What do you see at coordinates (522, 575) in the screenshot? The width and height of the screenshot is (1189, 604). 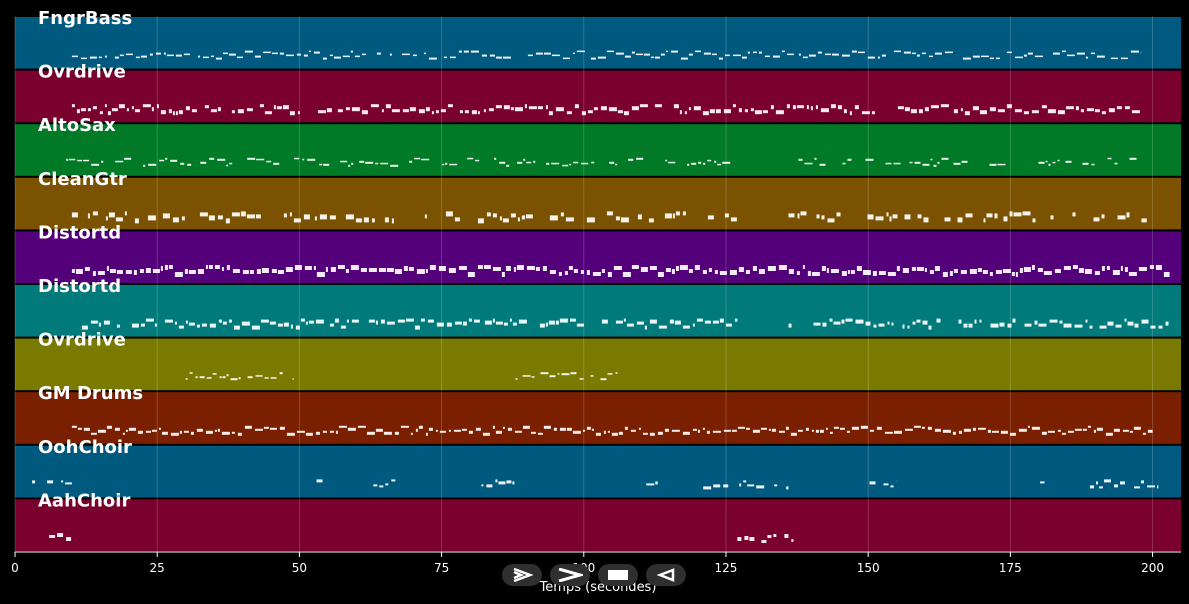 I see `play-button` at bounding box center [522, 575].